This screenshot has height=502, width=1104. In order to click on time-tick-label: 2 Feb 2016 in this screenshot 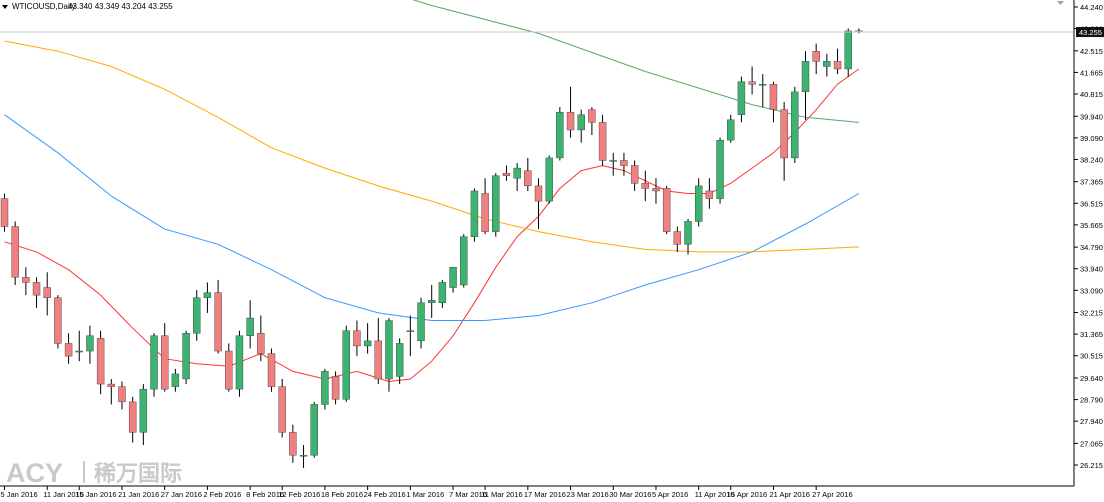, I will do `click(222, 494)`.